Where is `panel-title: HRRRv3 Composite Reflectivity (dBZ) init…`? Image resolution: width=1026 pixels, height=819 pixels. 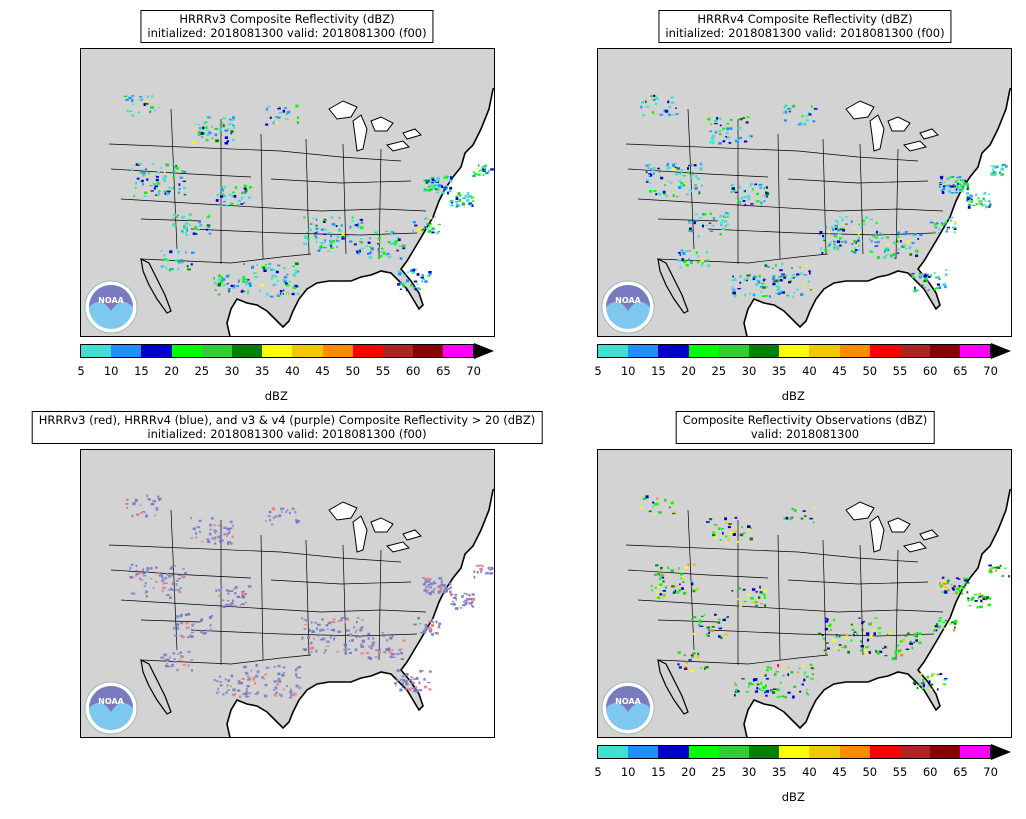
panel-title: HRRRv3 Composite Reflectivity (dBZ) init… is located at coordinates (287, 26).